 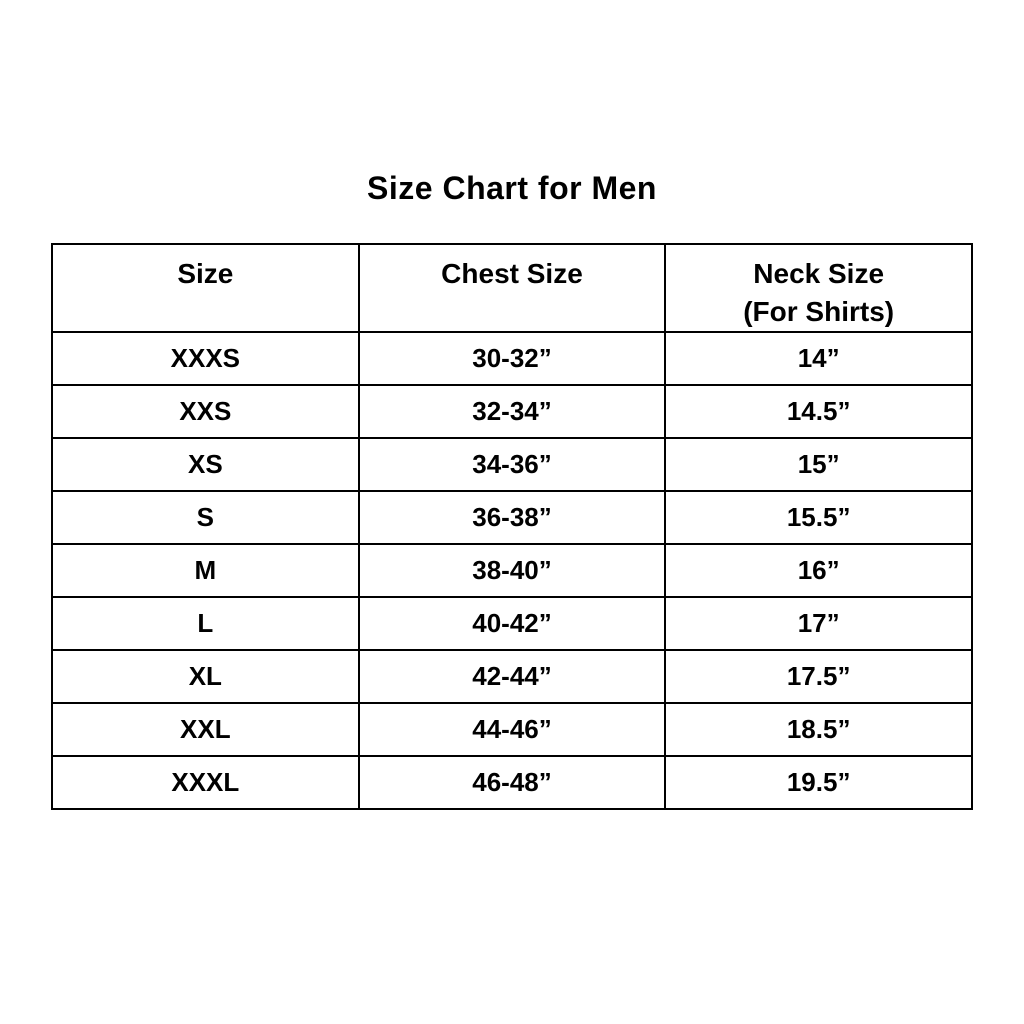 What do you see at coordinates (818, 623) in the screenshot?
I see `cell-neck-size: 17”` at bounding box center [818, 623].